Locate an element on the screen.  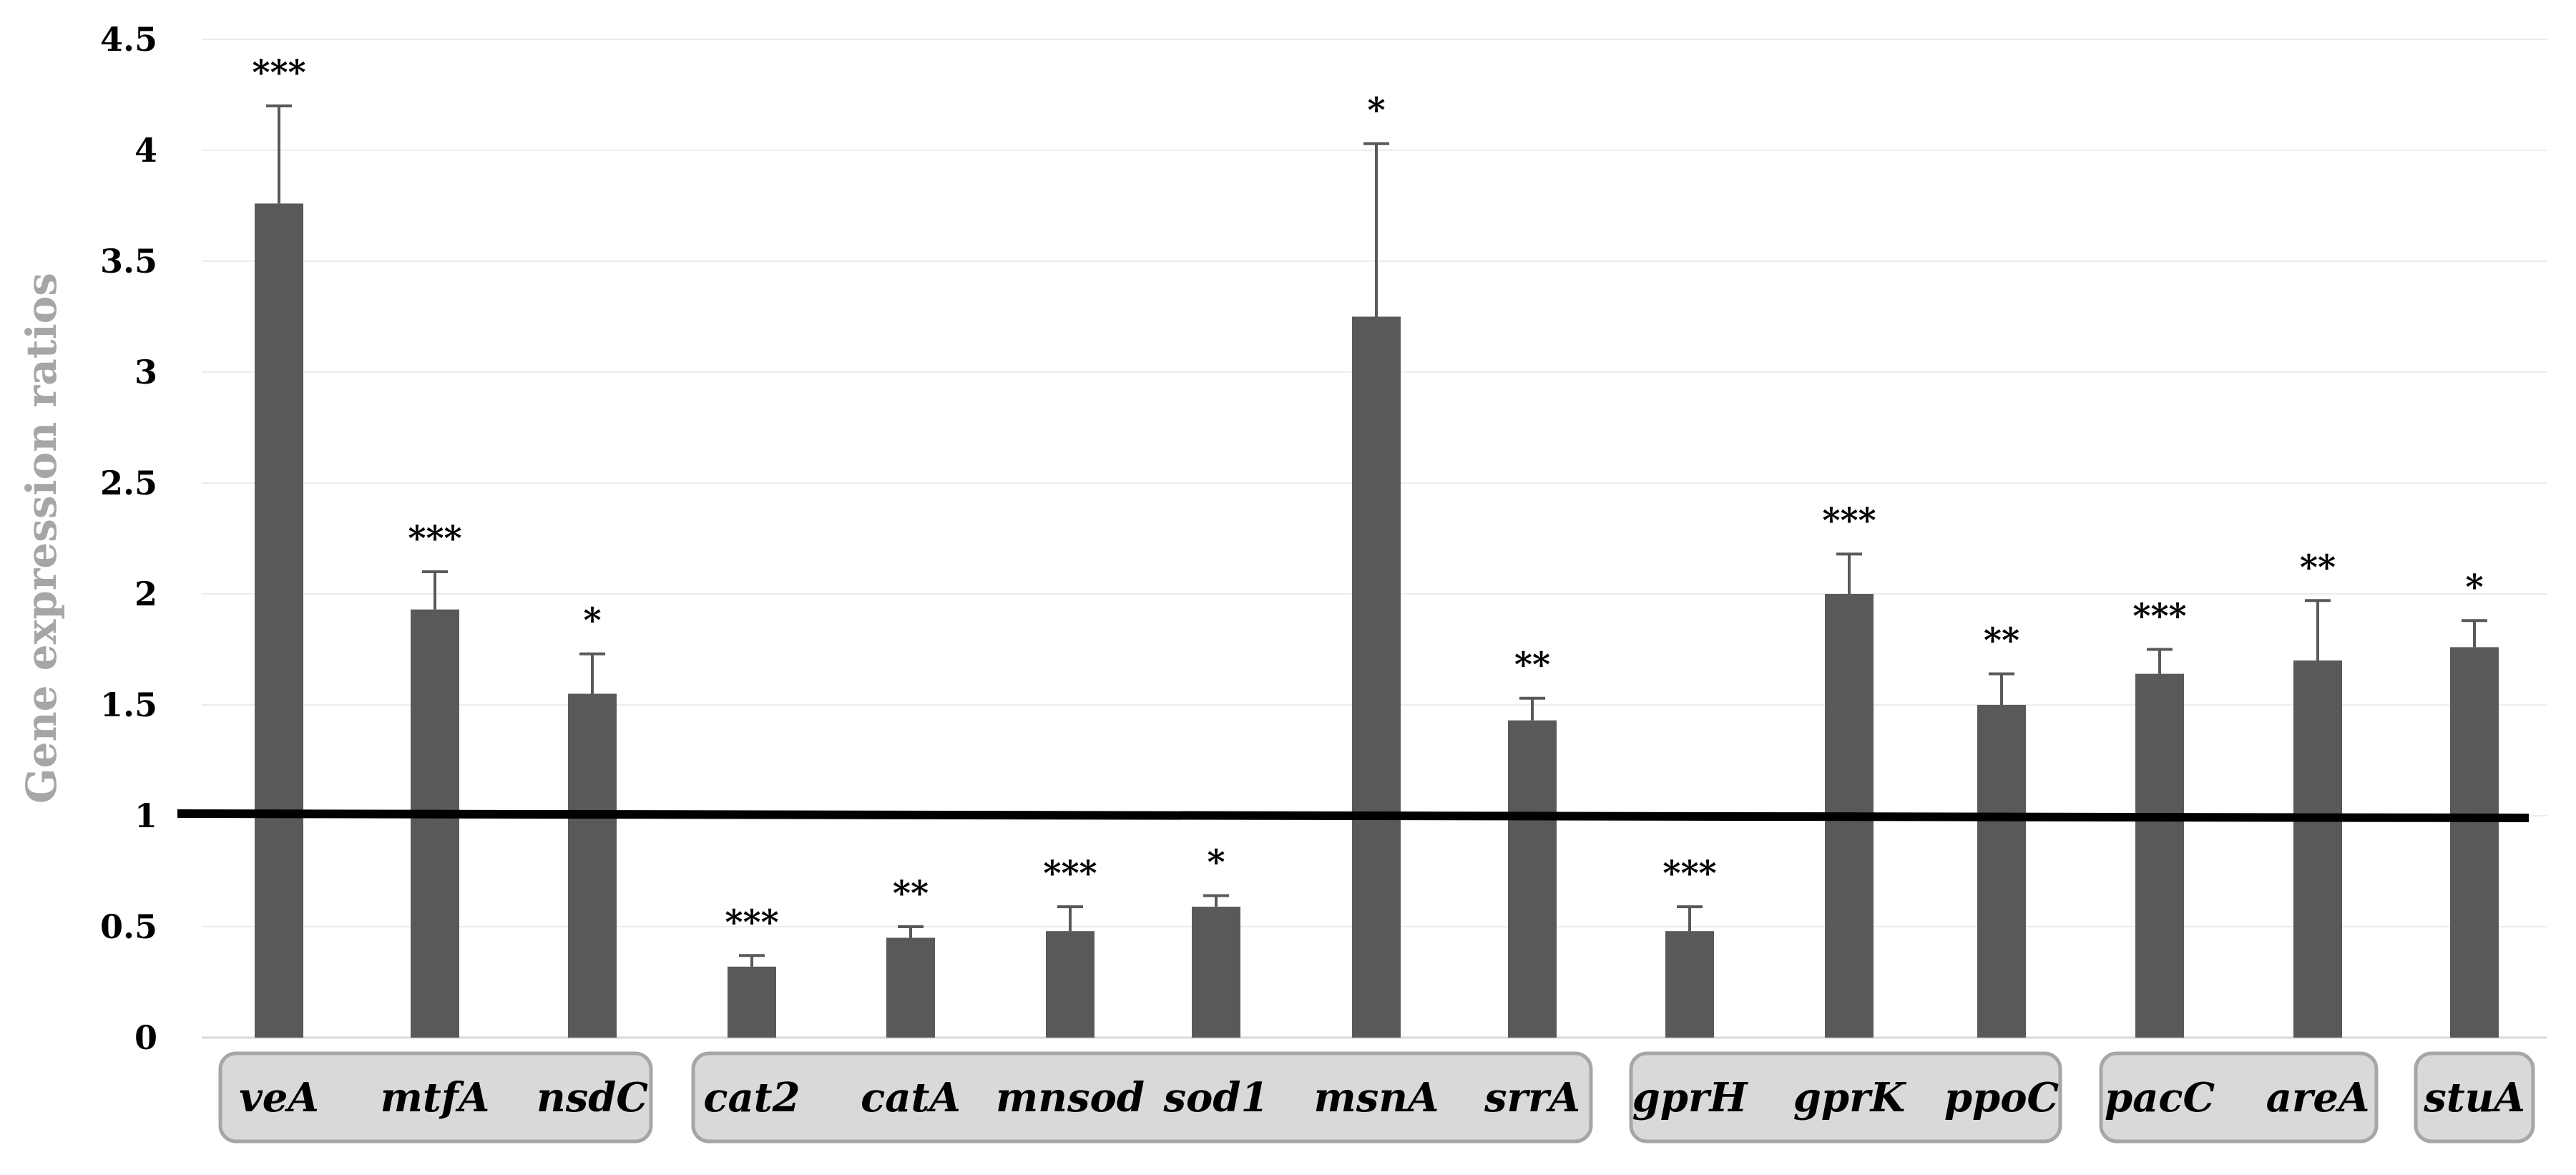
x-tick-label: mnsod is located at coordinates (1070, 1098).